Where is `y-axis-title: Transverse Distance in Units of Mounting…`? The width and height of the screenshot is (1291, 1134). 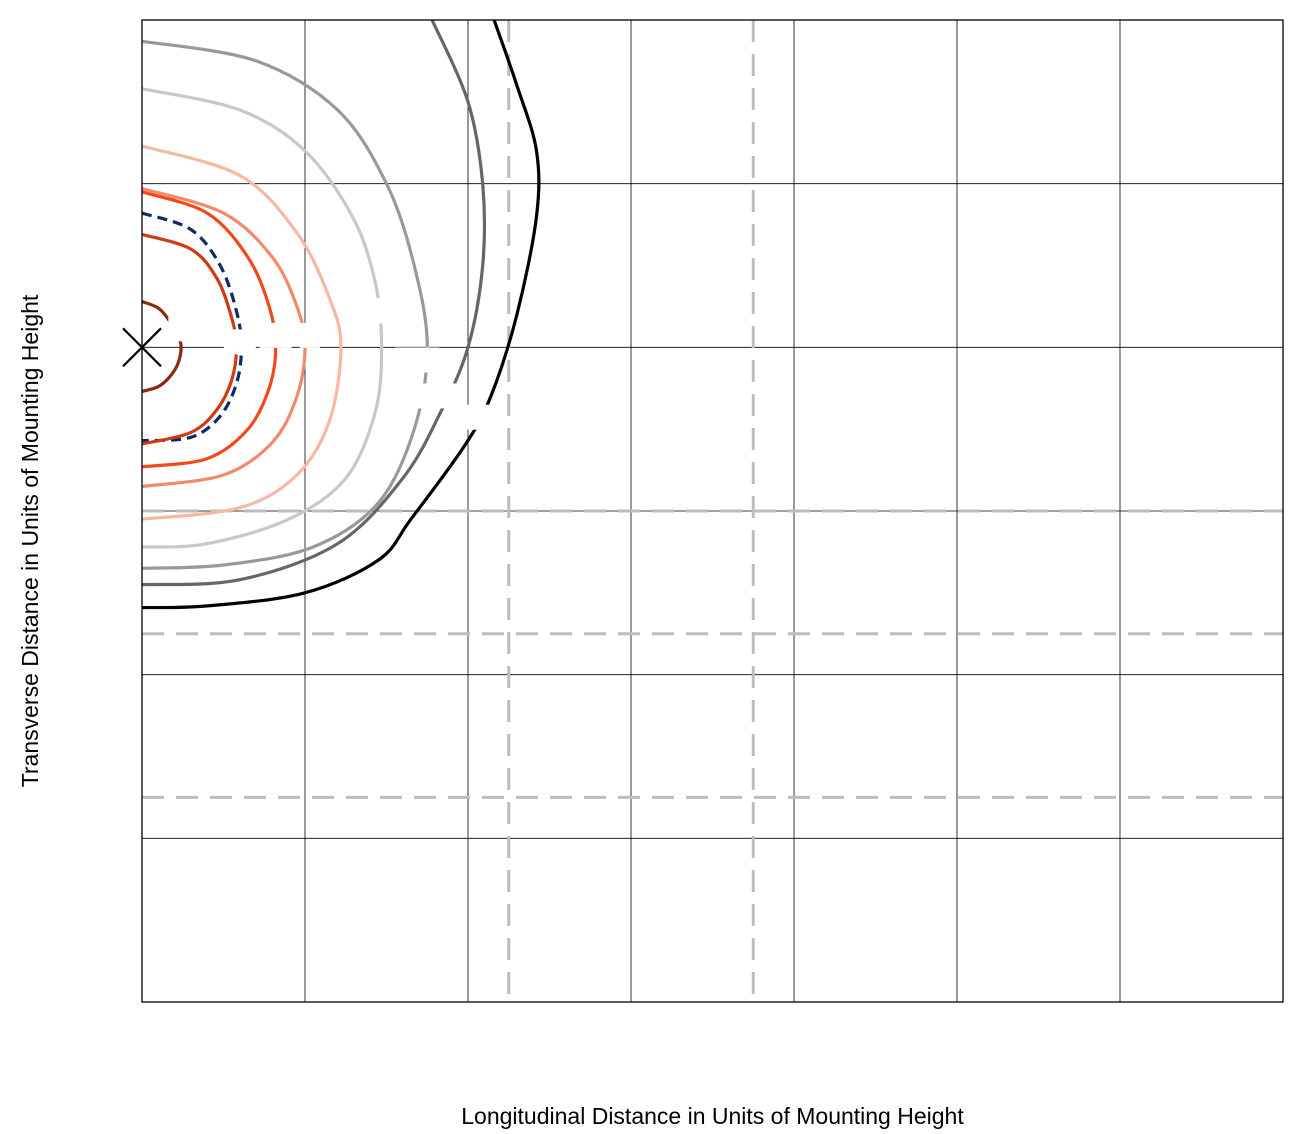
y-axis-title: Transverse Distance in Units of Mounting… is located at coordinates (30, 540).